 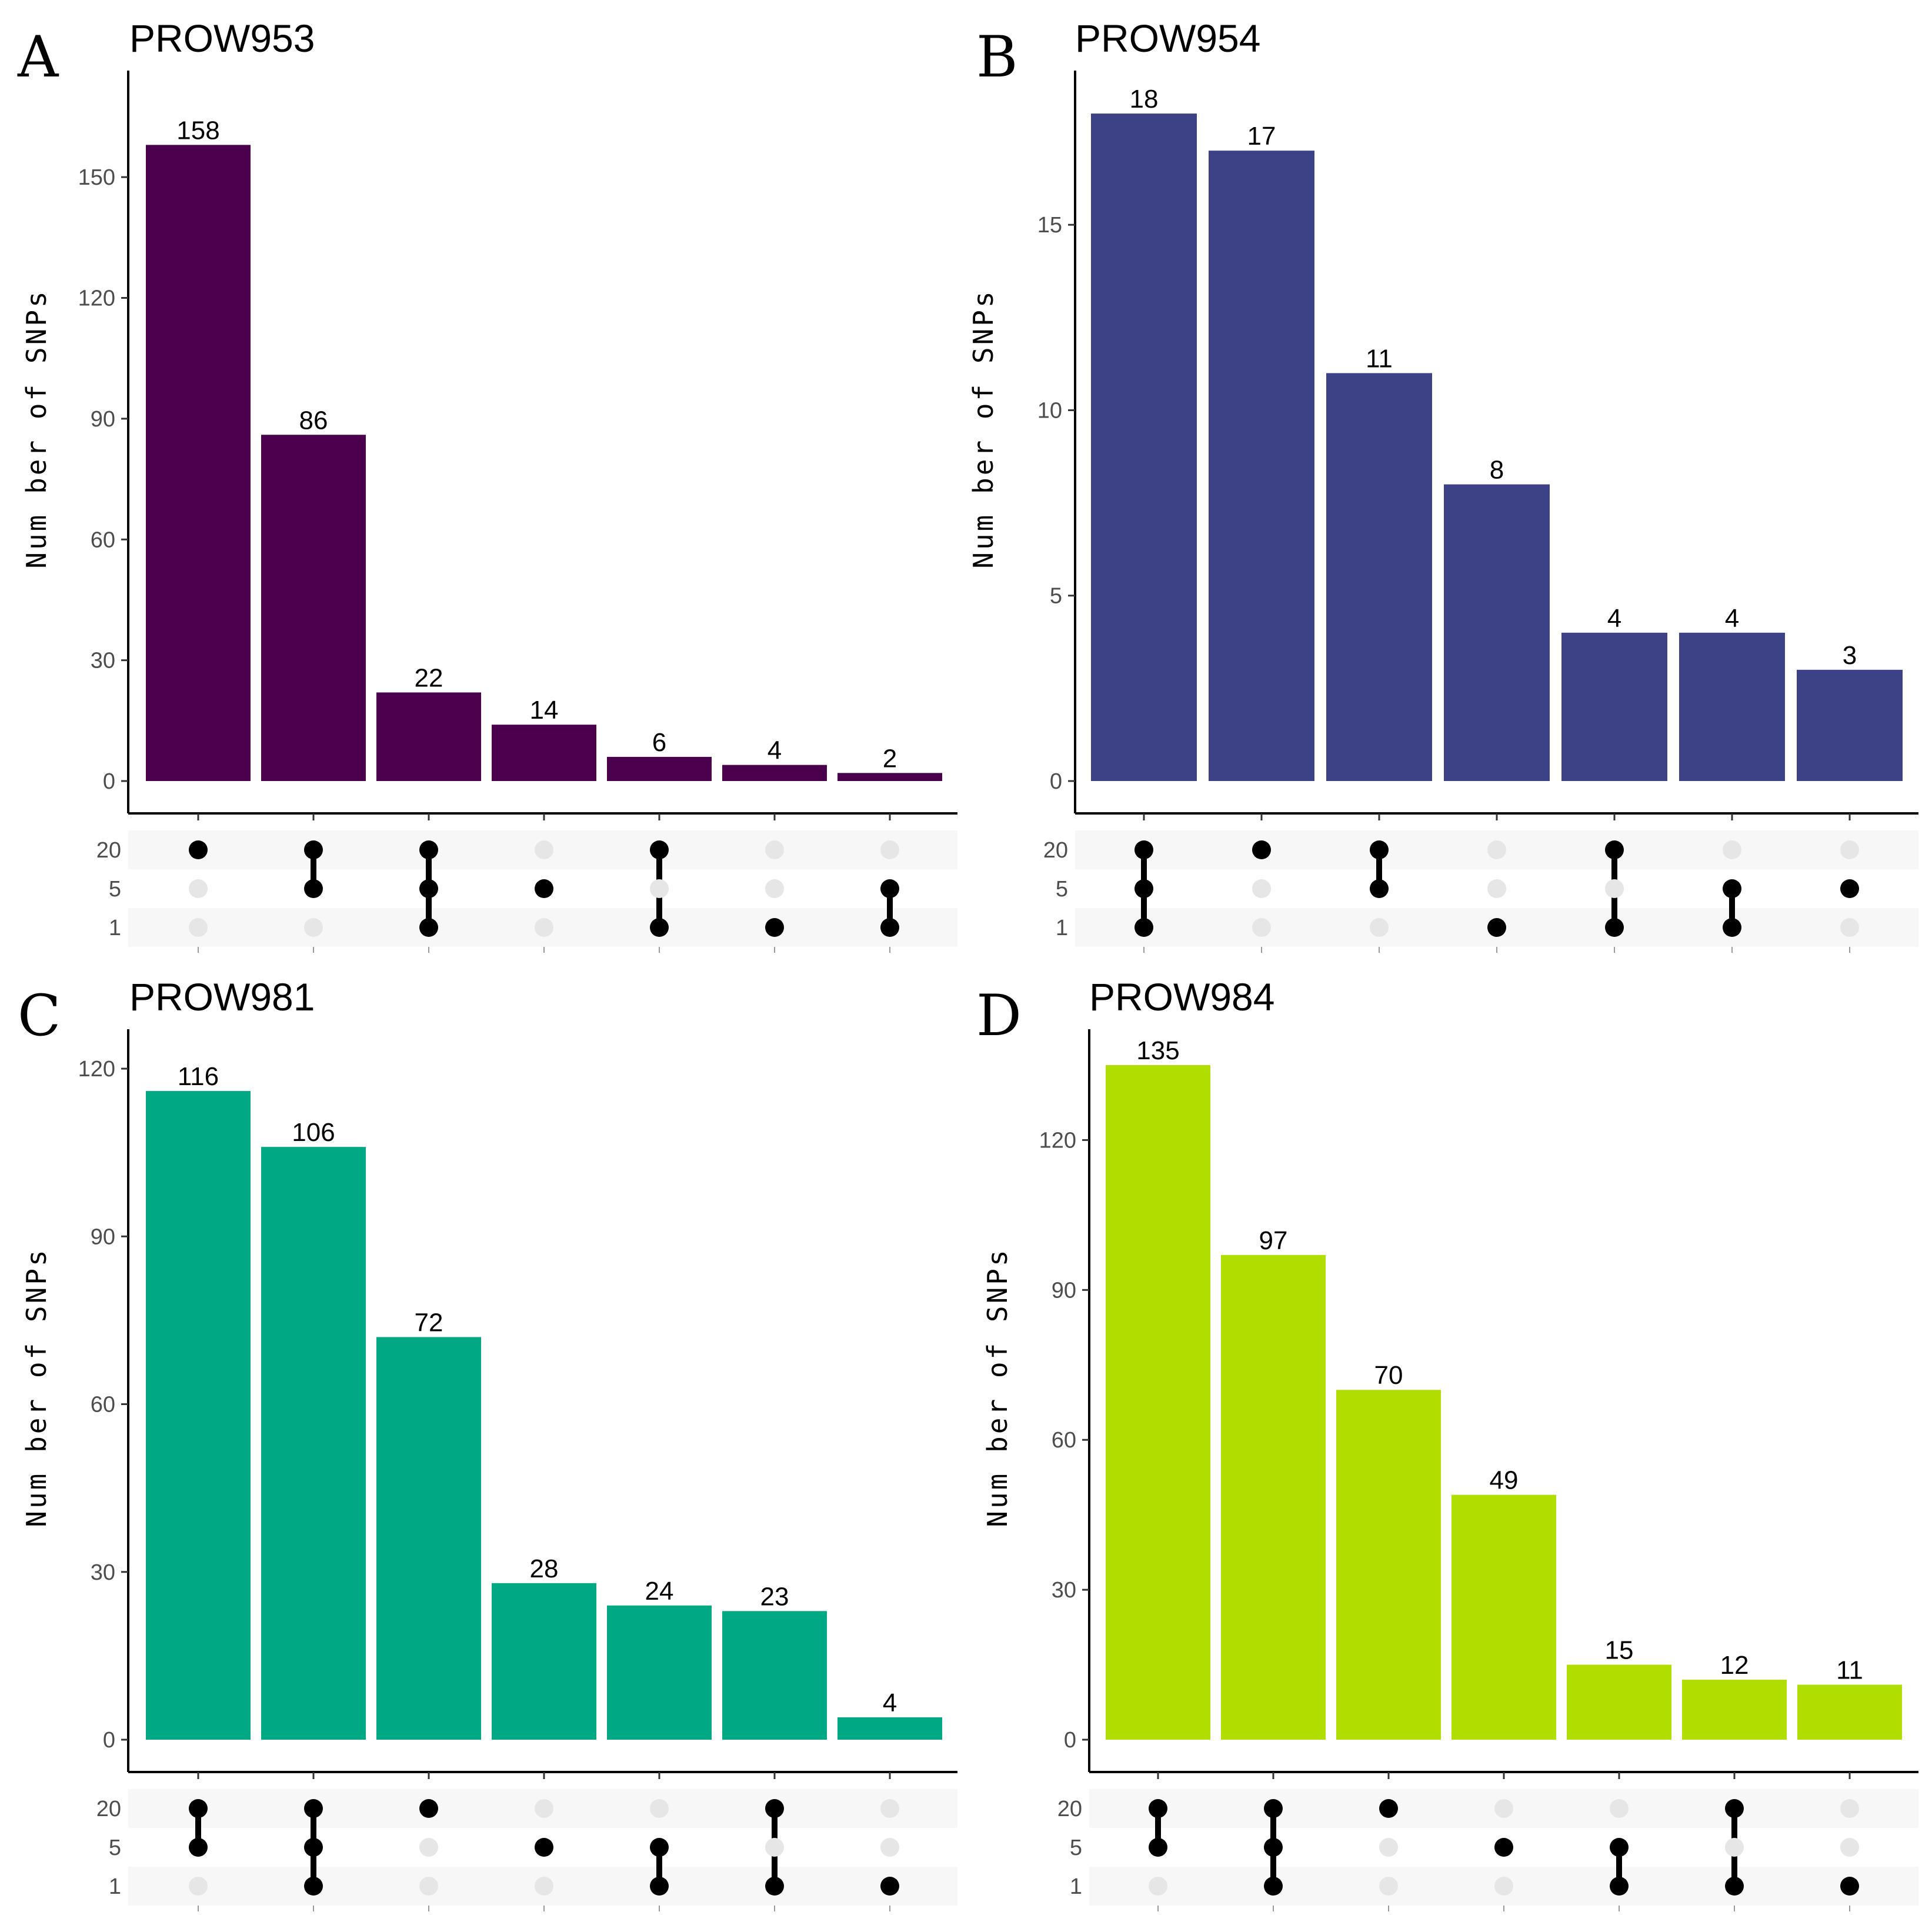 What do you see at coordinates (1181, 997) in the screenshot?
I see `panel-title: PROW984` at bounding box center [1181, 997].